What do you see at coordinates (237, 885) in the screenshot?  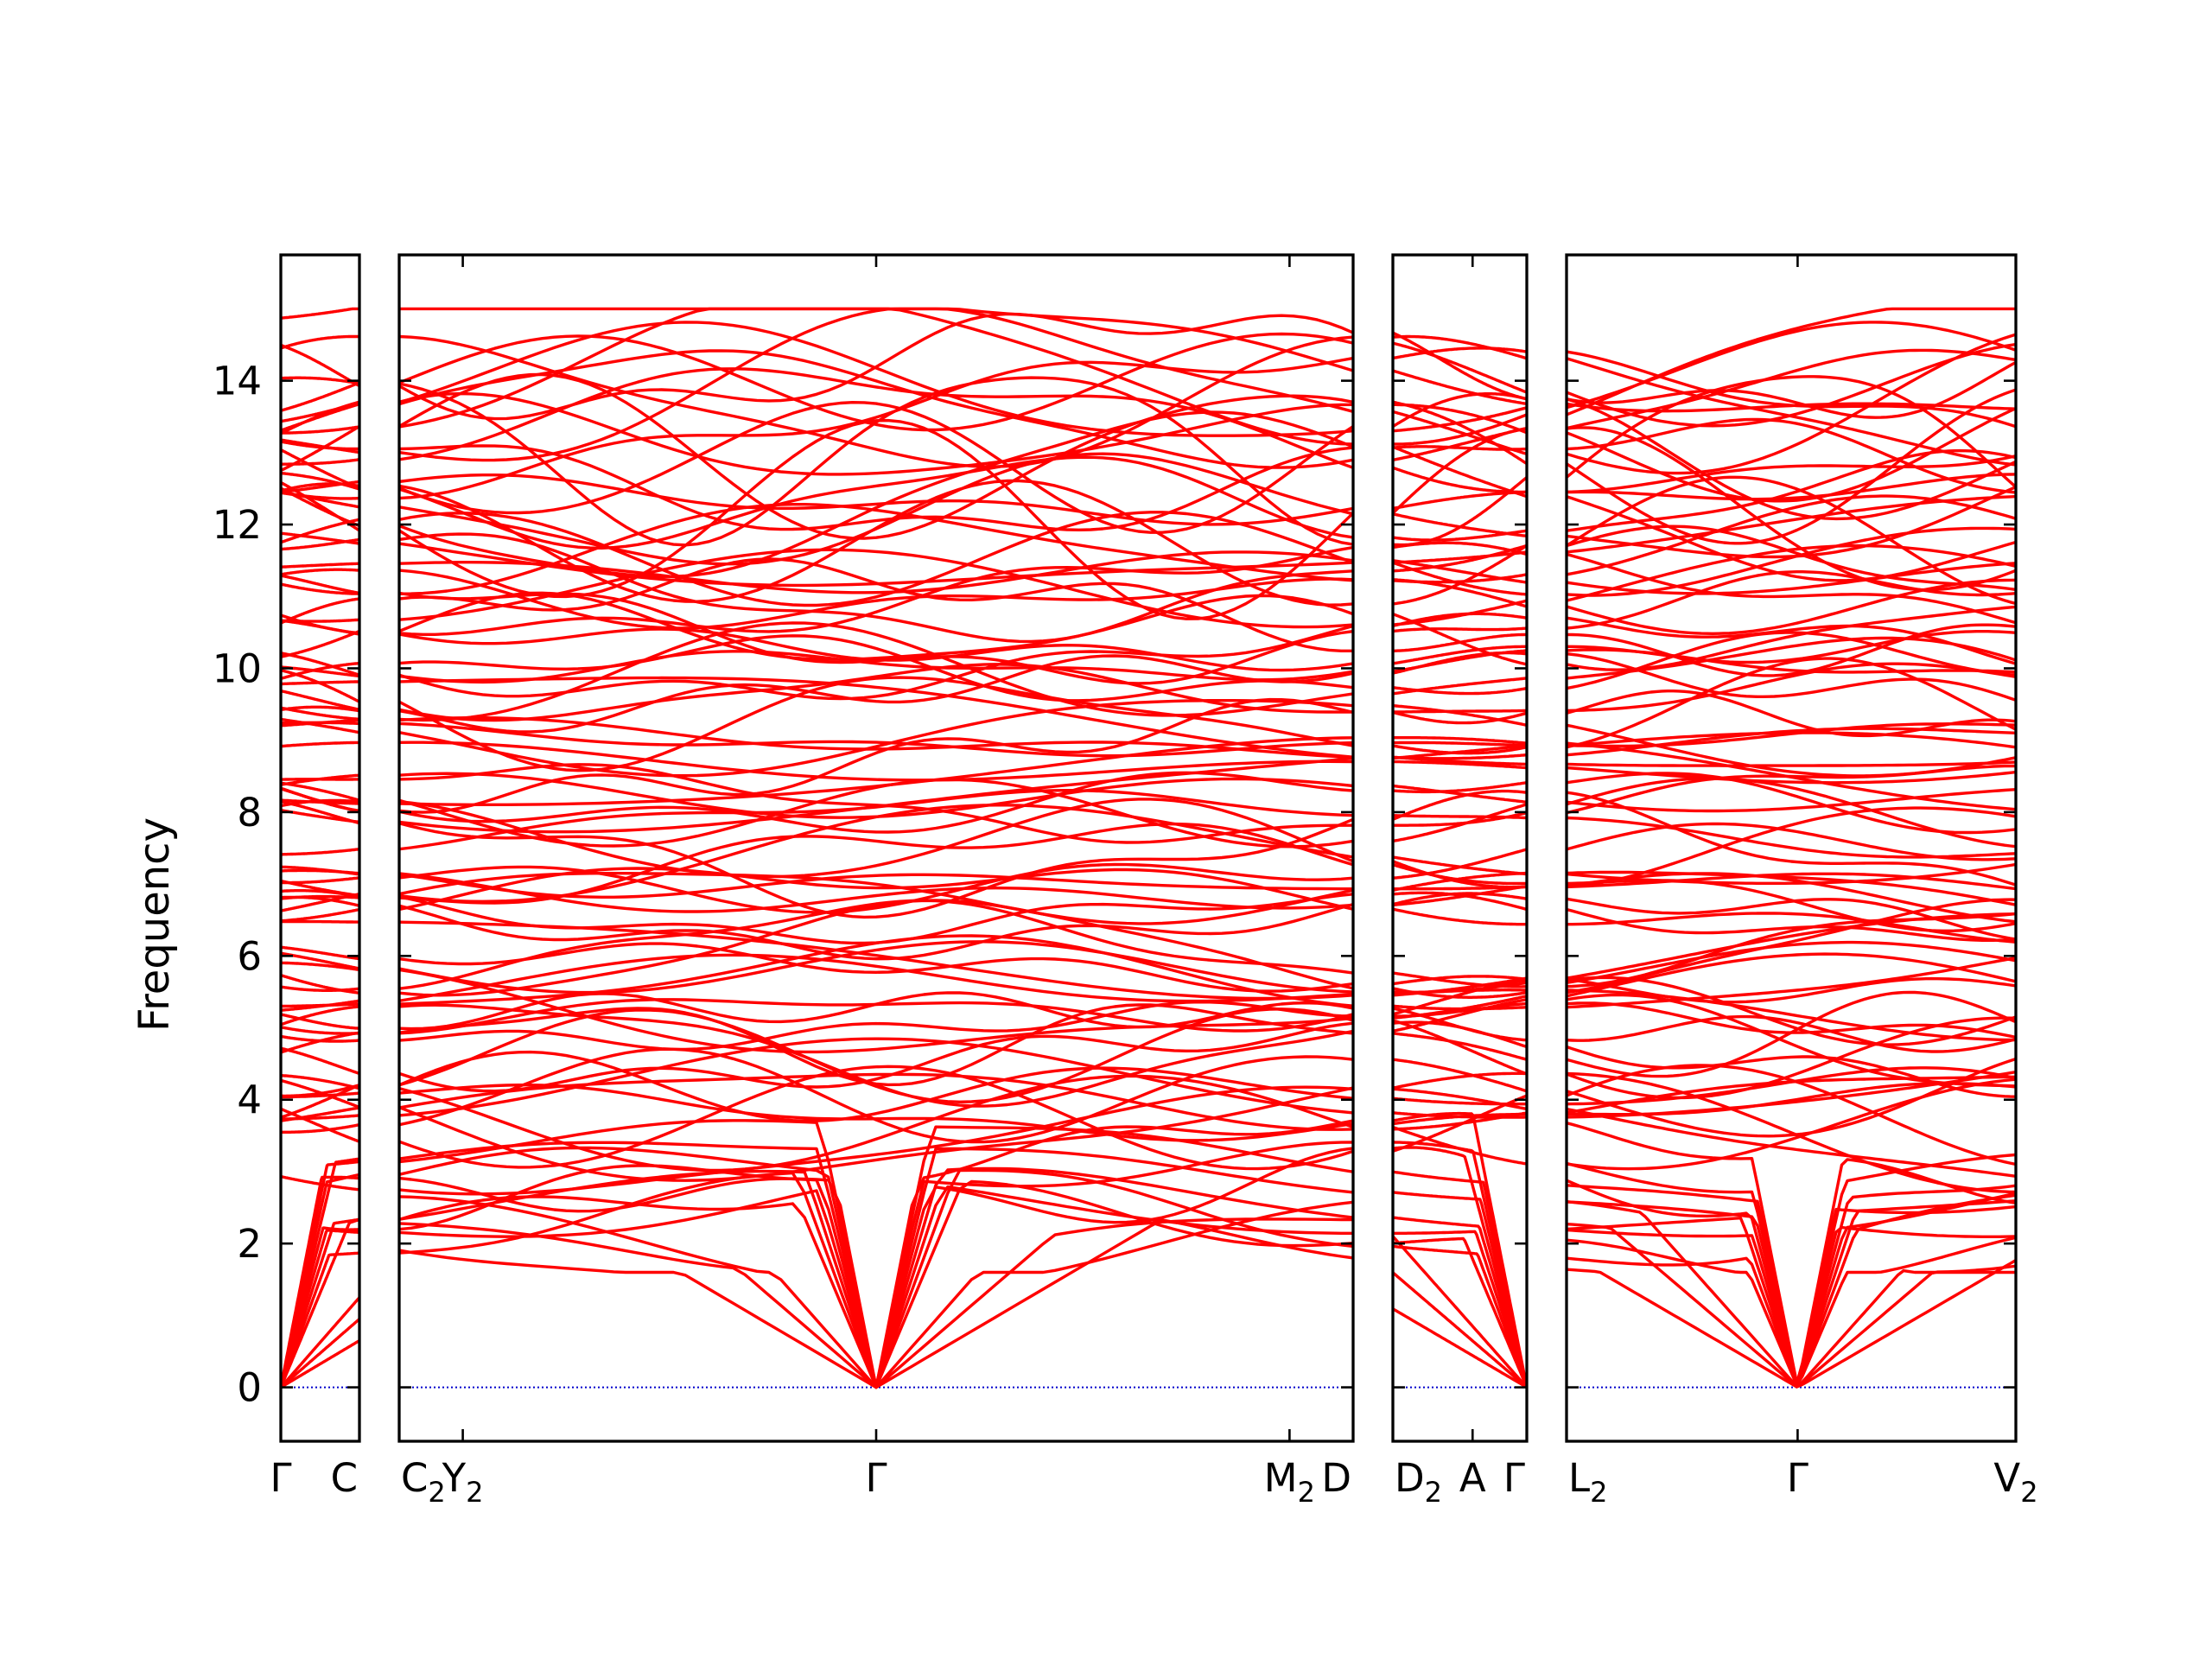 I see `y-axis: 0 2 4 6 8 10 12 14` at bounding box center [237, 885].